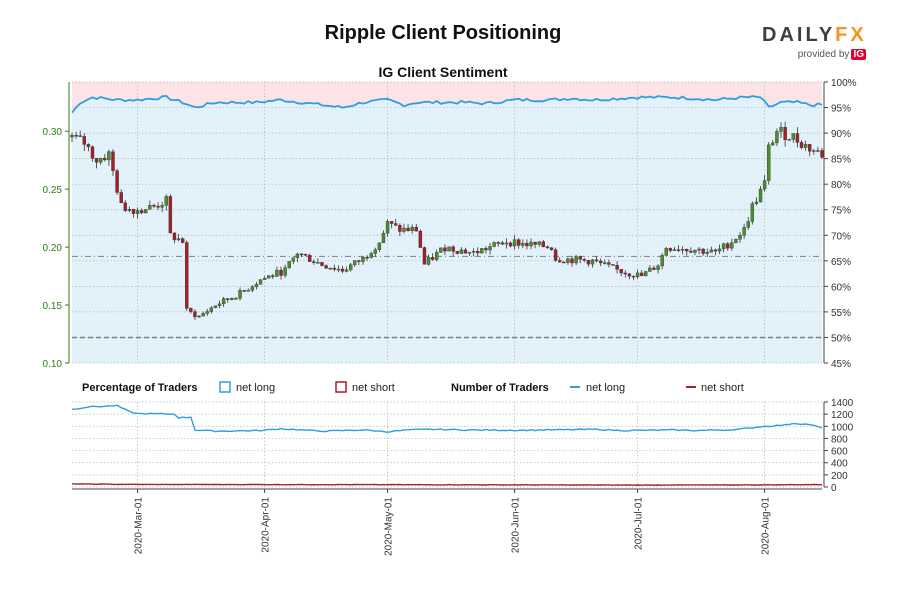 Image resolution: width=900 pixels, height=600 pixels. I want to click on brand-accent-text: FX, so click(851, 35).